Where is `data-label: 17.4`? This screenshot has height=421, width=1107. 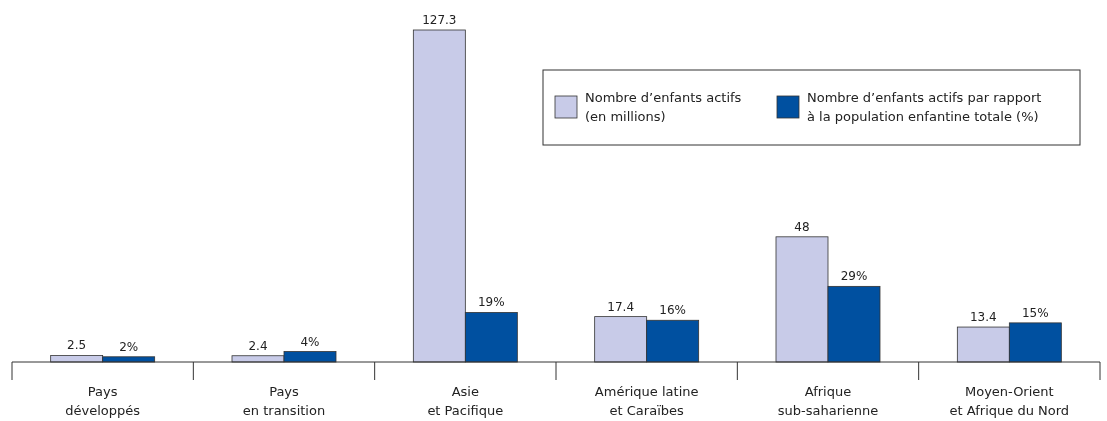 data-label: 17.4 is located at coordinates (621, 306).